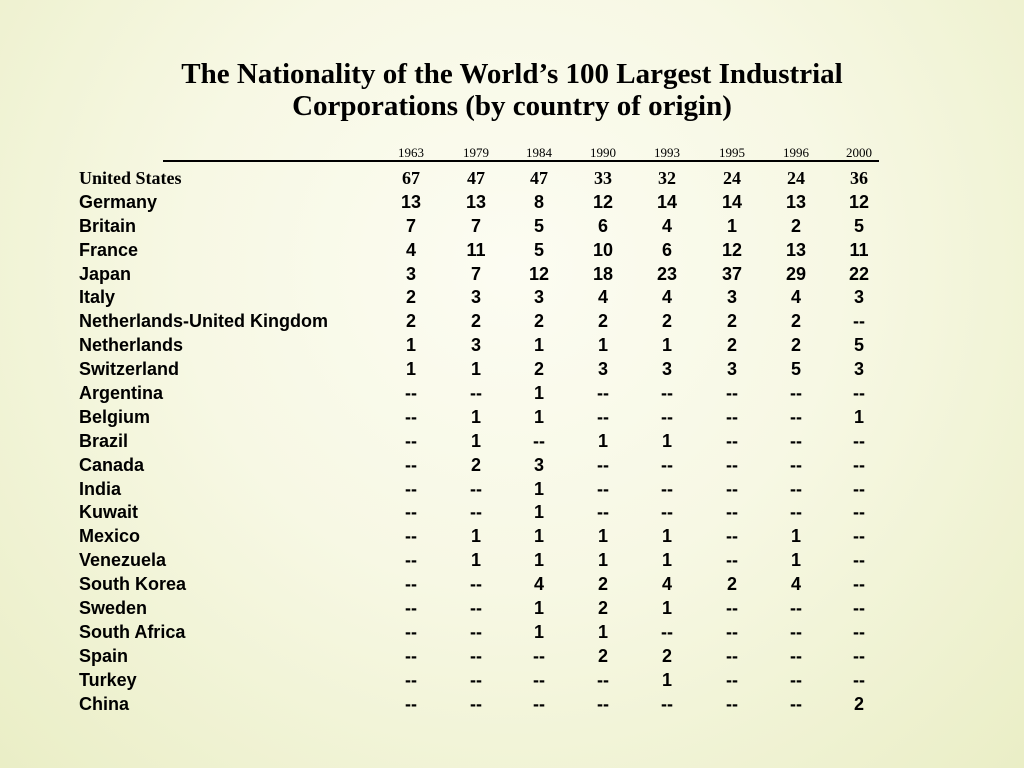 The image size is (1024, 768). What do you see at coordinates (123, 560) in the screenshot?
I see `country-name: Venezuela` at bounding box center [123, 560].